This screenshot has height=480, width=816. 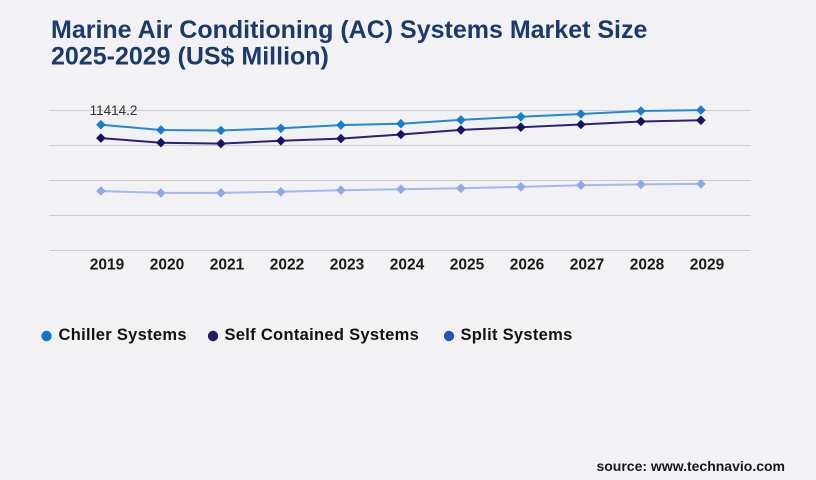 What do you see at coordinates (123, 335) in the screenshot?
I see `svg-text: Chiller Systems` at bounding box center [123, 335].